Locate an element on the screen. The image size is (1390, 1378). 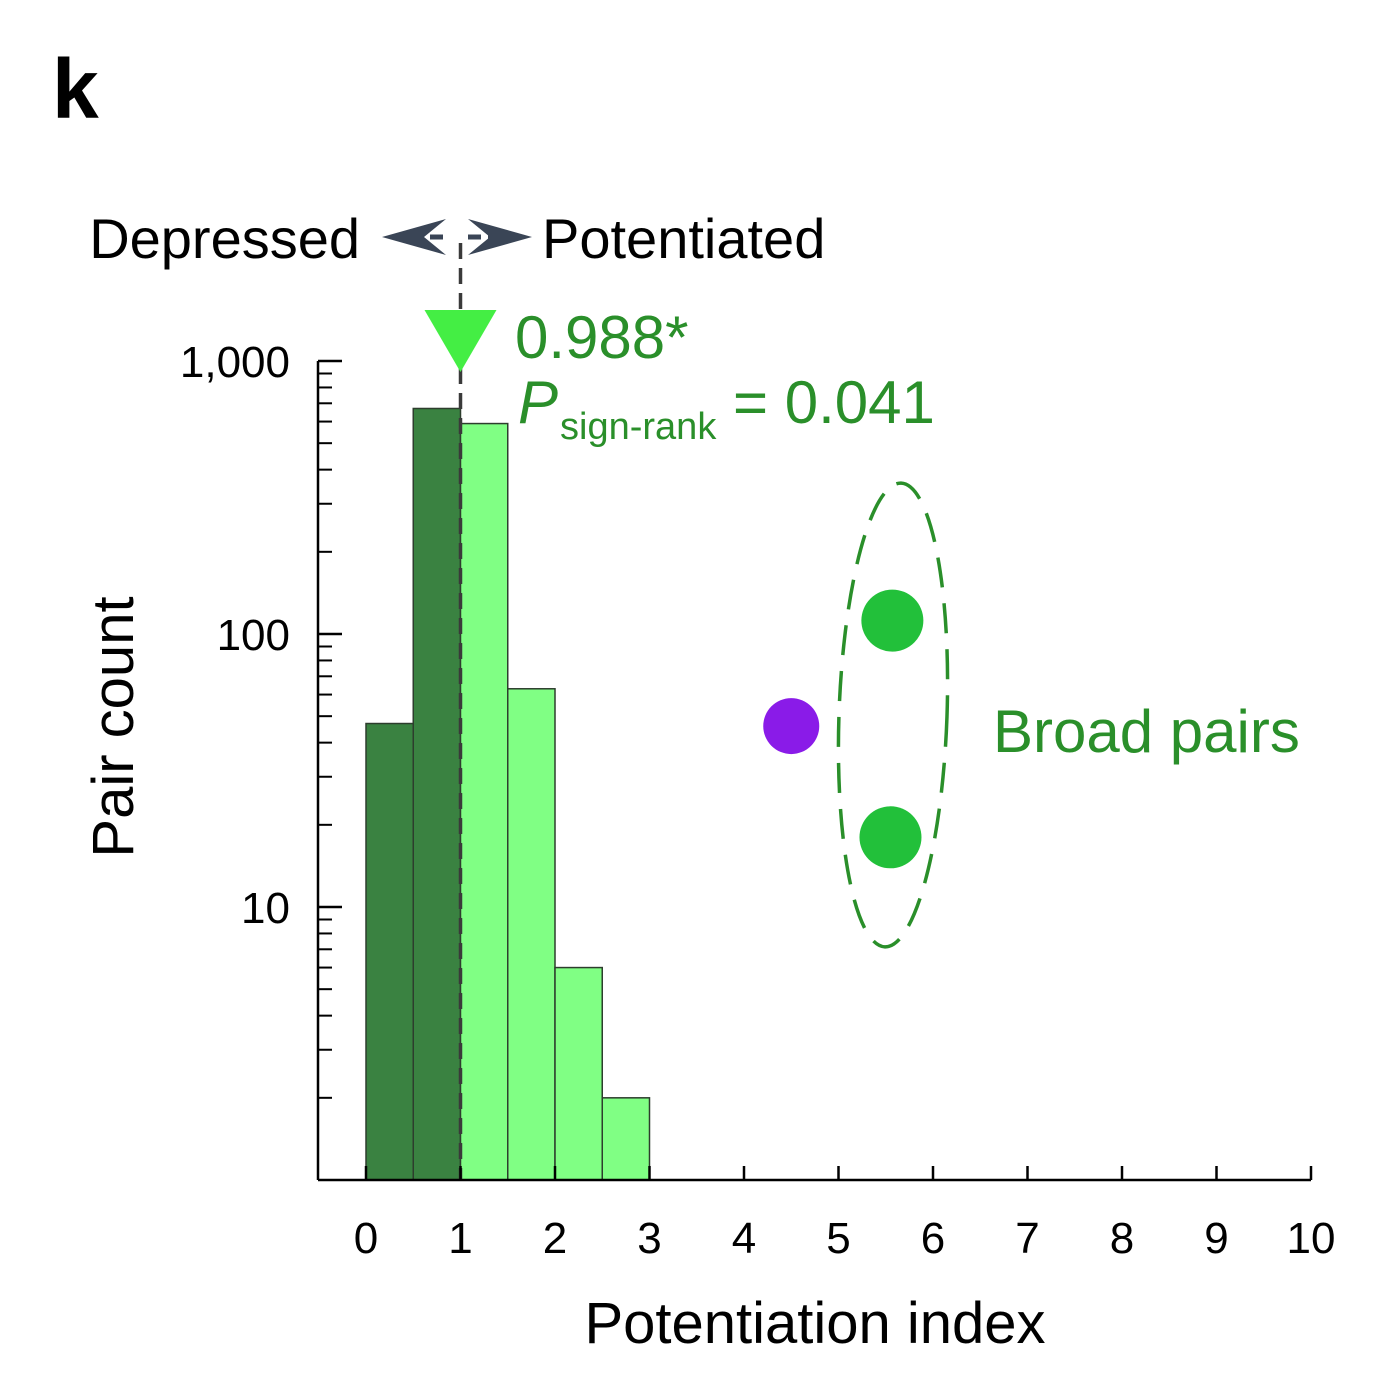
x-axis-ticks: 0 1 2 3 4 5 6 7 8 9 10 is located at coordinates (845, 1214).